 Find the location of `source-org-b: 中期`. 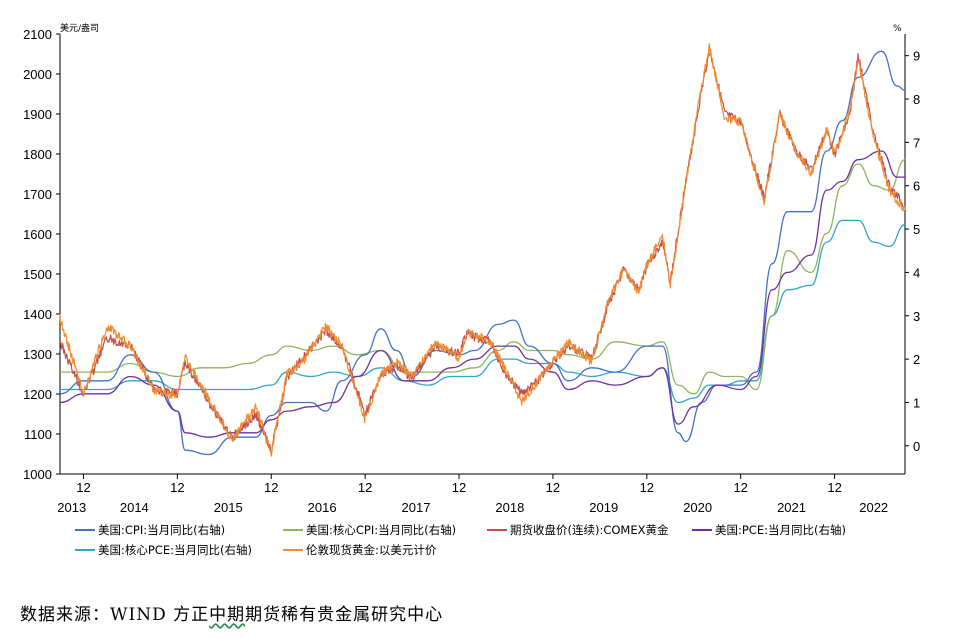

source-org-b: 中期 is located at coordinates (227, 615).